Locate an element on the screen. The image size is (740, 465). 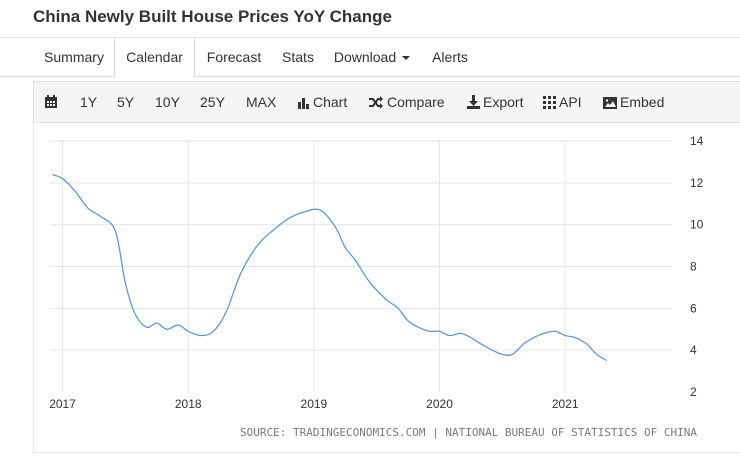
range-10y-button: 10Y is located at coordinates (167, 102).